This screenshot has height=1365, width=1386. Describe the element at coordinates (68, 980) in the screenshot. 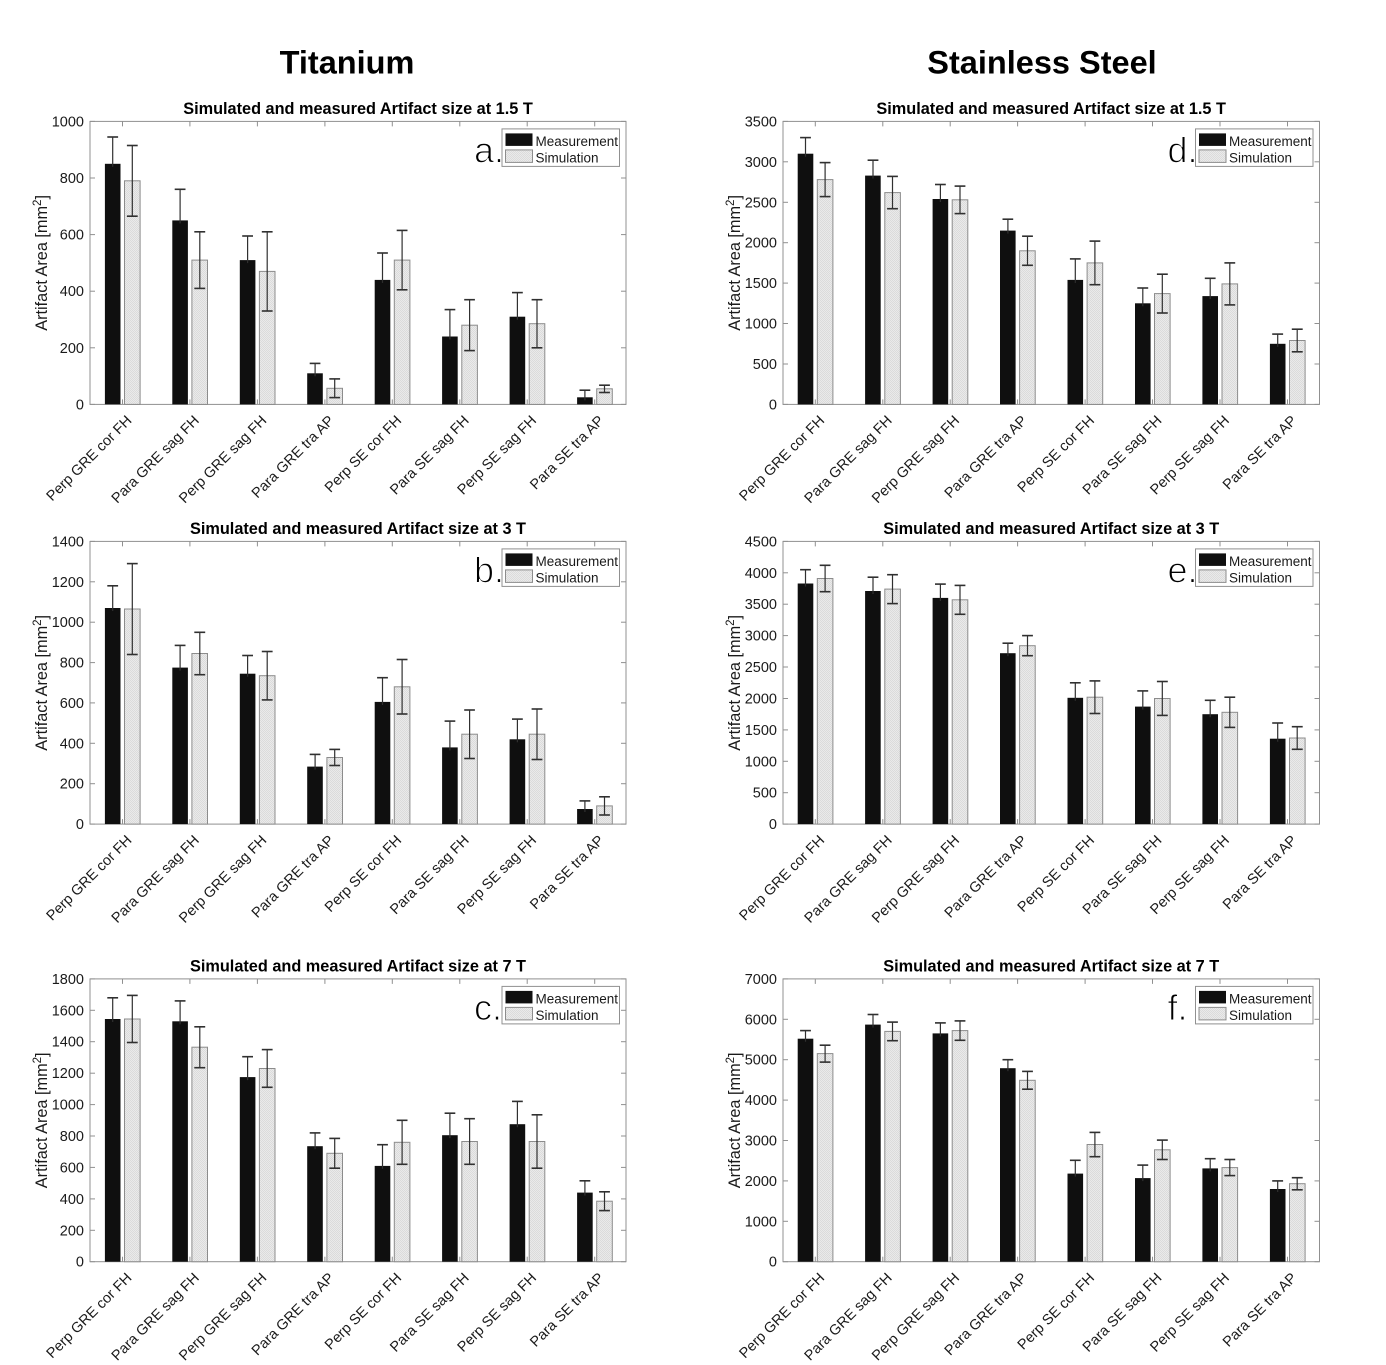

I see `svg-text: 1800` at that location.